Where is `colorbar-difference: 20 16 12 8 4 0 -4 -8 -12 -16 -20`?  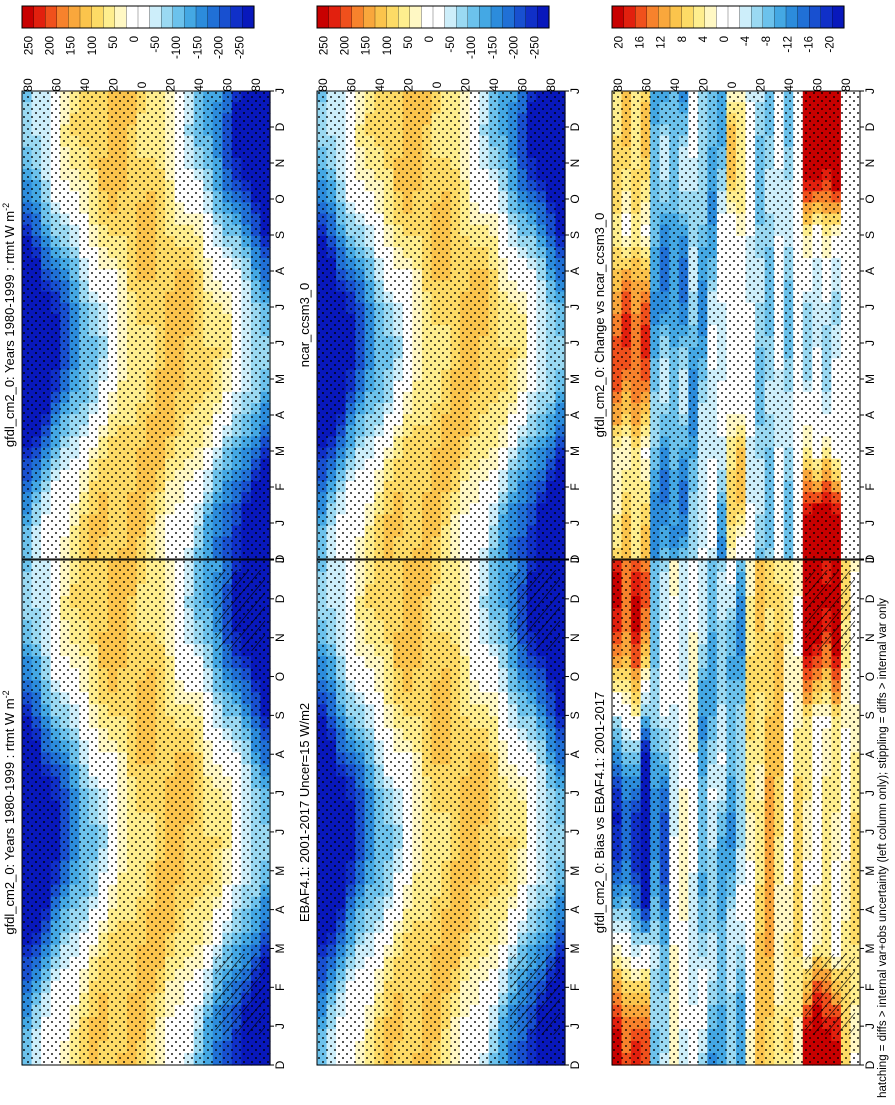
colorbar-difference: 20 16 12 8 4 0 -4 -8 -12 -16 -20 is located at coordinates (728, 29).